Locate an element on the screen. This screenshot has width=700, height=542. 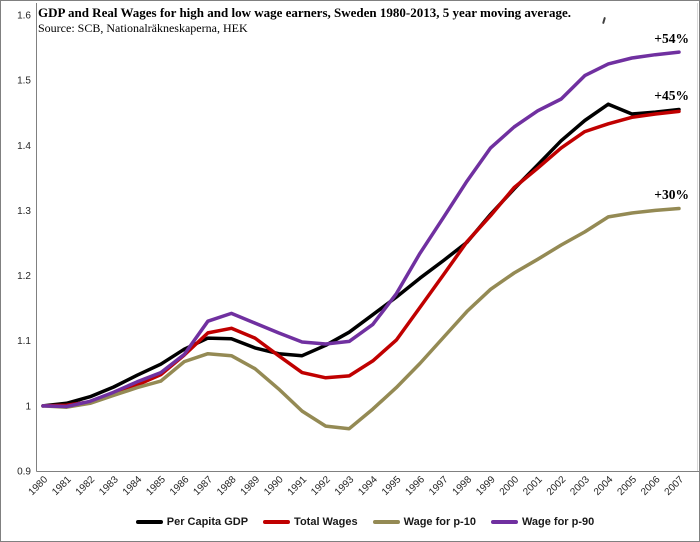
x-axis-label: 1999 is located at coordinates (486, 486).